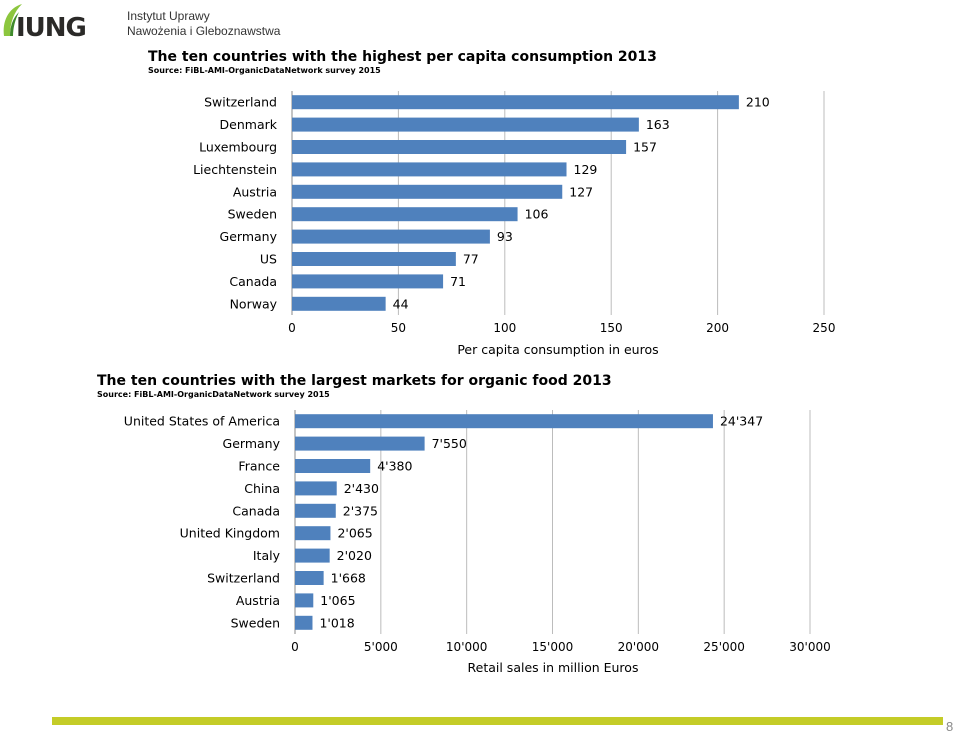 Image resolution: width=960 pixels, height=735 pixels. What do you see at coordinates (449, 443) in the screenshot?
I see `data-label: 7'550` at bounding box center [449, 443].